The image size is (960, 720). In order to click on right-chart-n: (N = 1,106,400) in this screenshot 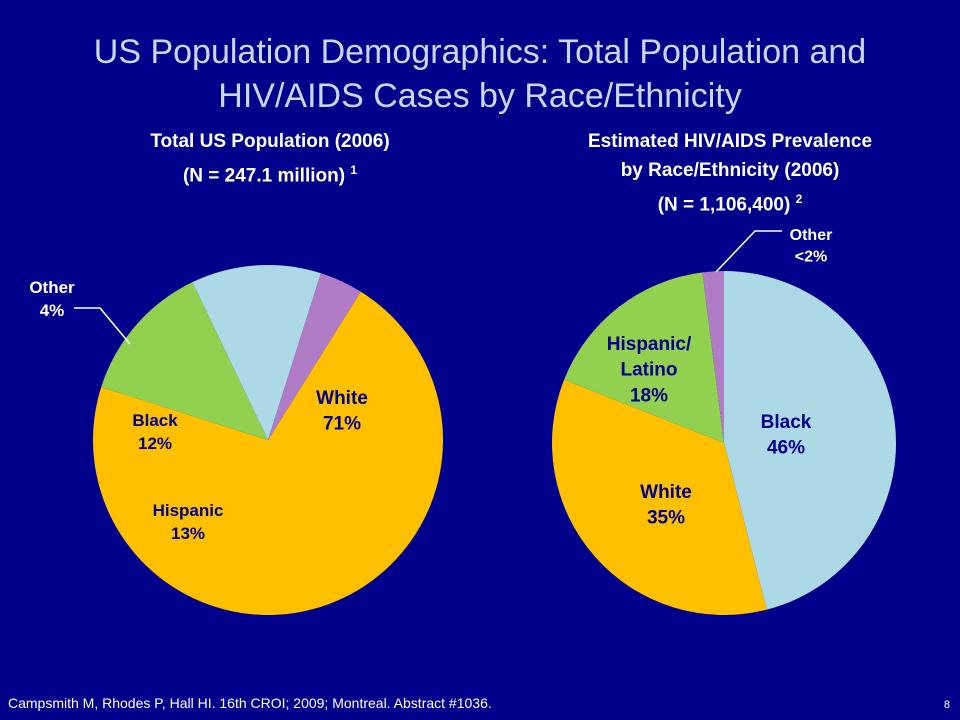, I will do `click(724, 205)`.